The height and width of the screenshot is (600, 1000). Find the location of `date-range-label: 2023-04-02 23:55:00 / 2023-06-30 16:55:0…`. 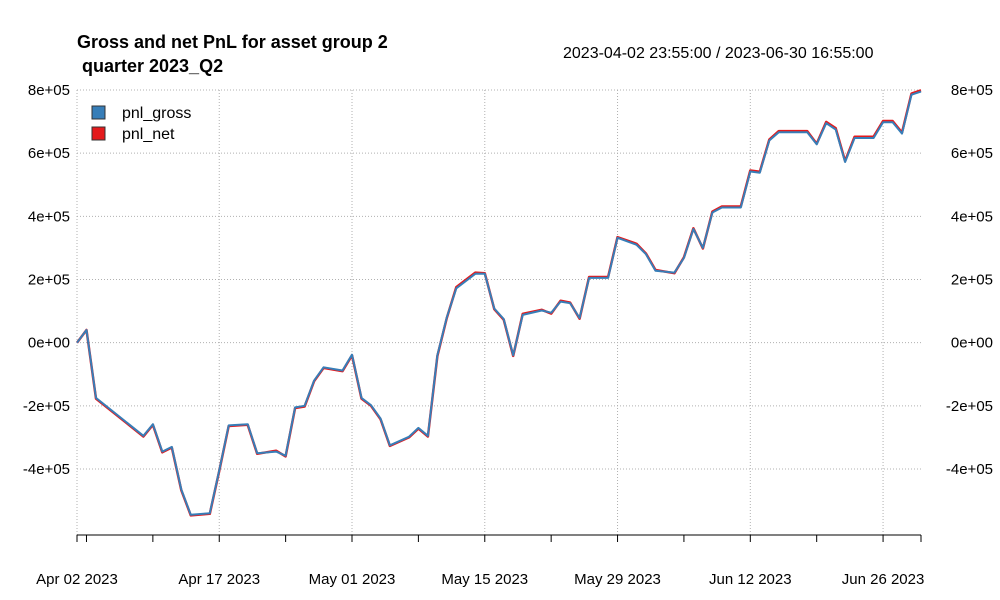

date-range-label: 2023-04-02 23:55:00 / 2023-06-30 16:55:0… is located at coordinates (718, 53).